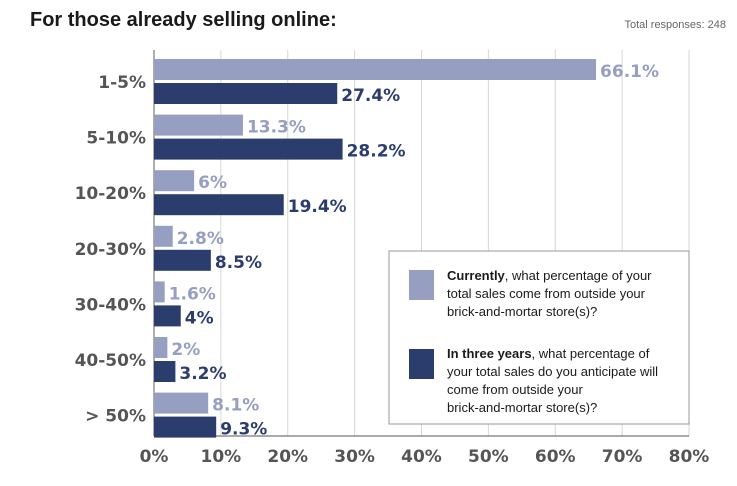  Describe the element at coordinates (235, 406) in the screenshot. I see `data-label: 8.1%` at that location.